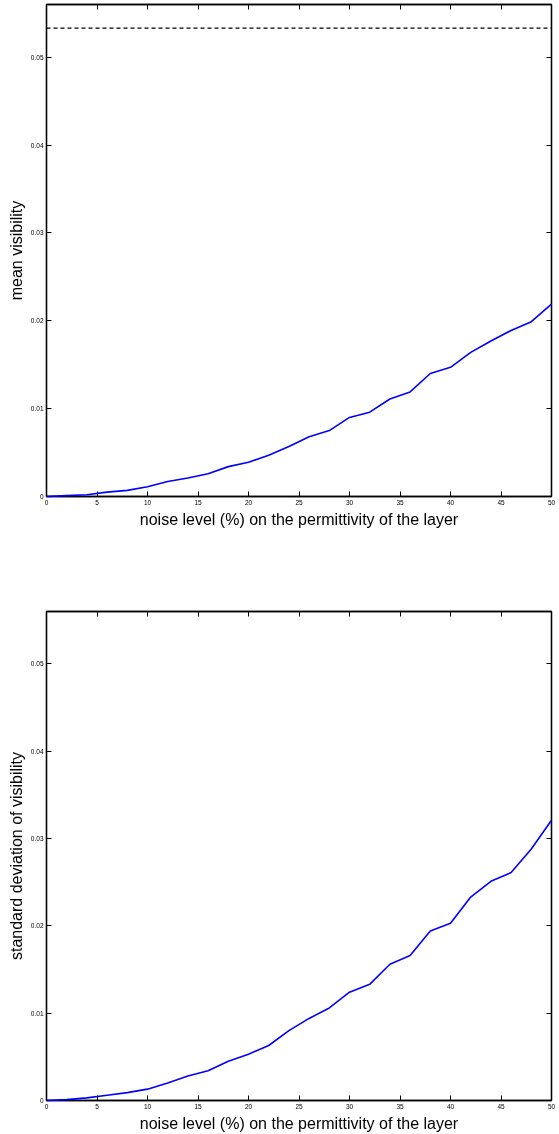  What do you see at coordinates (16, 856) in the screenshot?
I see `y-axis-title: standard deviation of visibility` at bounding box center [16, 856].